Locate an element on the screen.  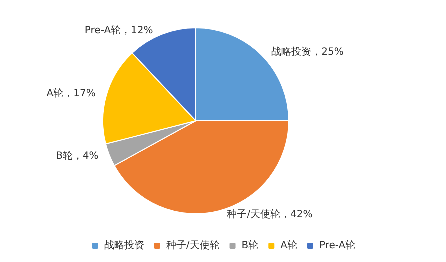
slice-label: 战略投资 is located at coordinates (292, 52).